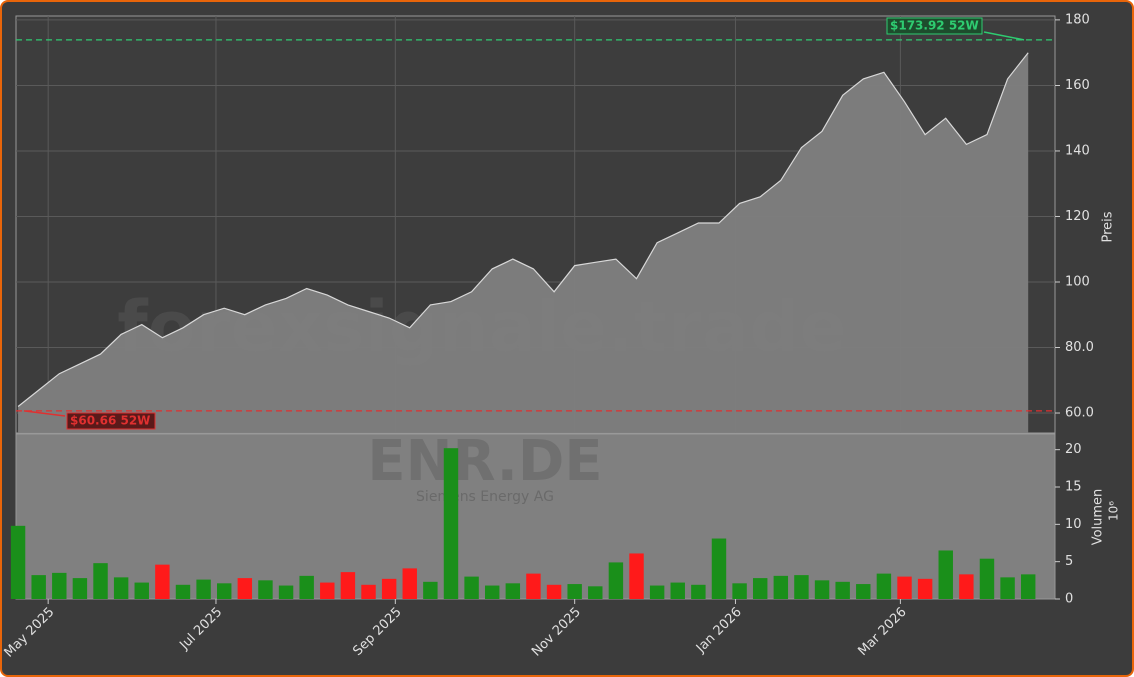 The width and height of the screenshot is (1134, 677). Describe the element at coordinates (1079, 413) in the screenshot. I see `y-tick-label: 60.0` at that location.